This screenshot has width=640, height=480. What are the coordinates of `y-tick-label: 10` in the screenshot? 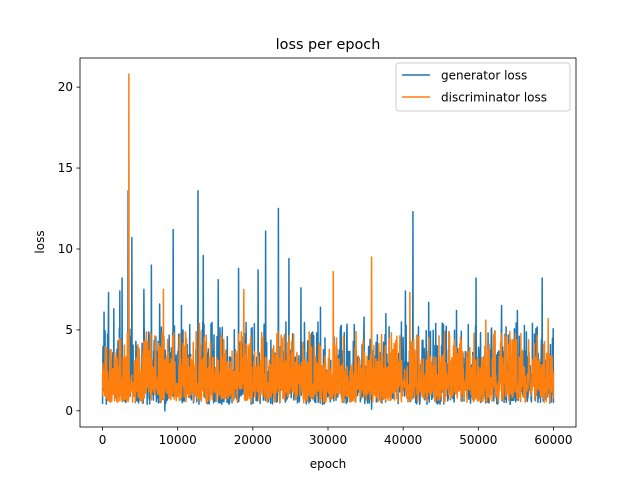 It's located at (65, 249).